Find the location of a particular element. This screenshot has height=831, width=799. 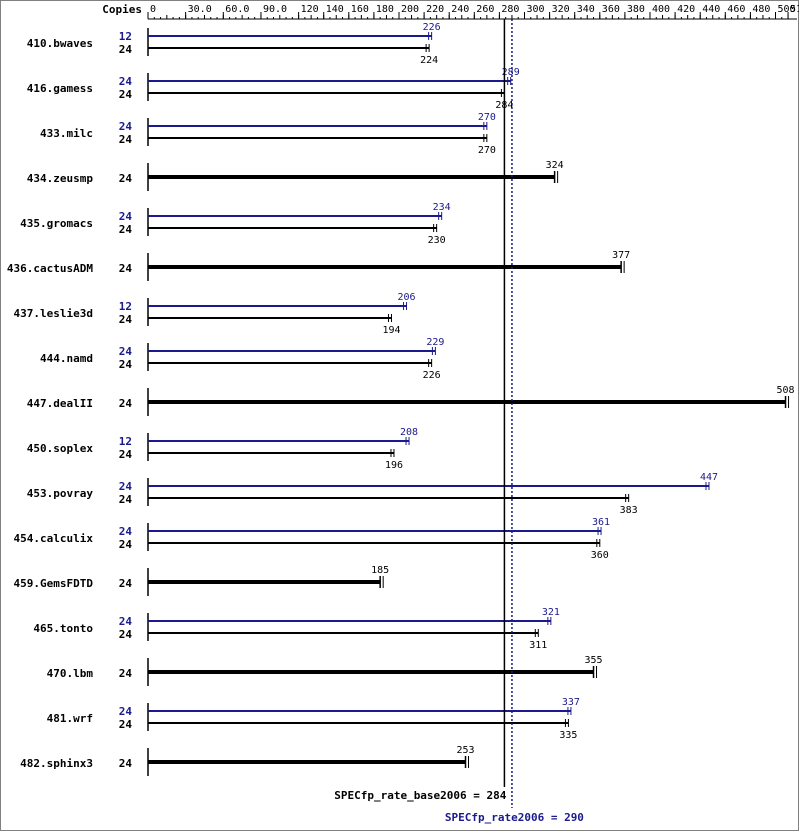

peak-value-label: 229 is located at coordinates (435, 342).